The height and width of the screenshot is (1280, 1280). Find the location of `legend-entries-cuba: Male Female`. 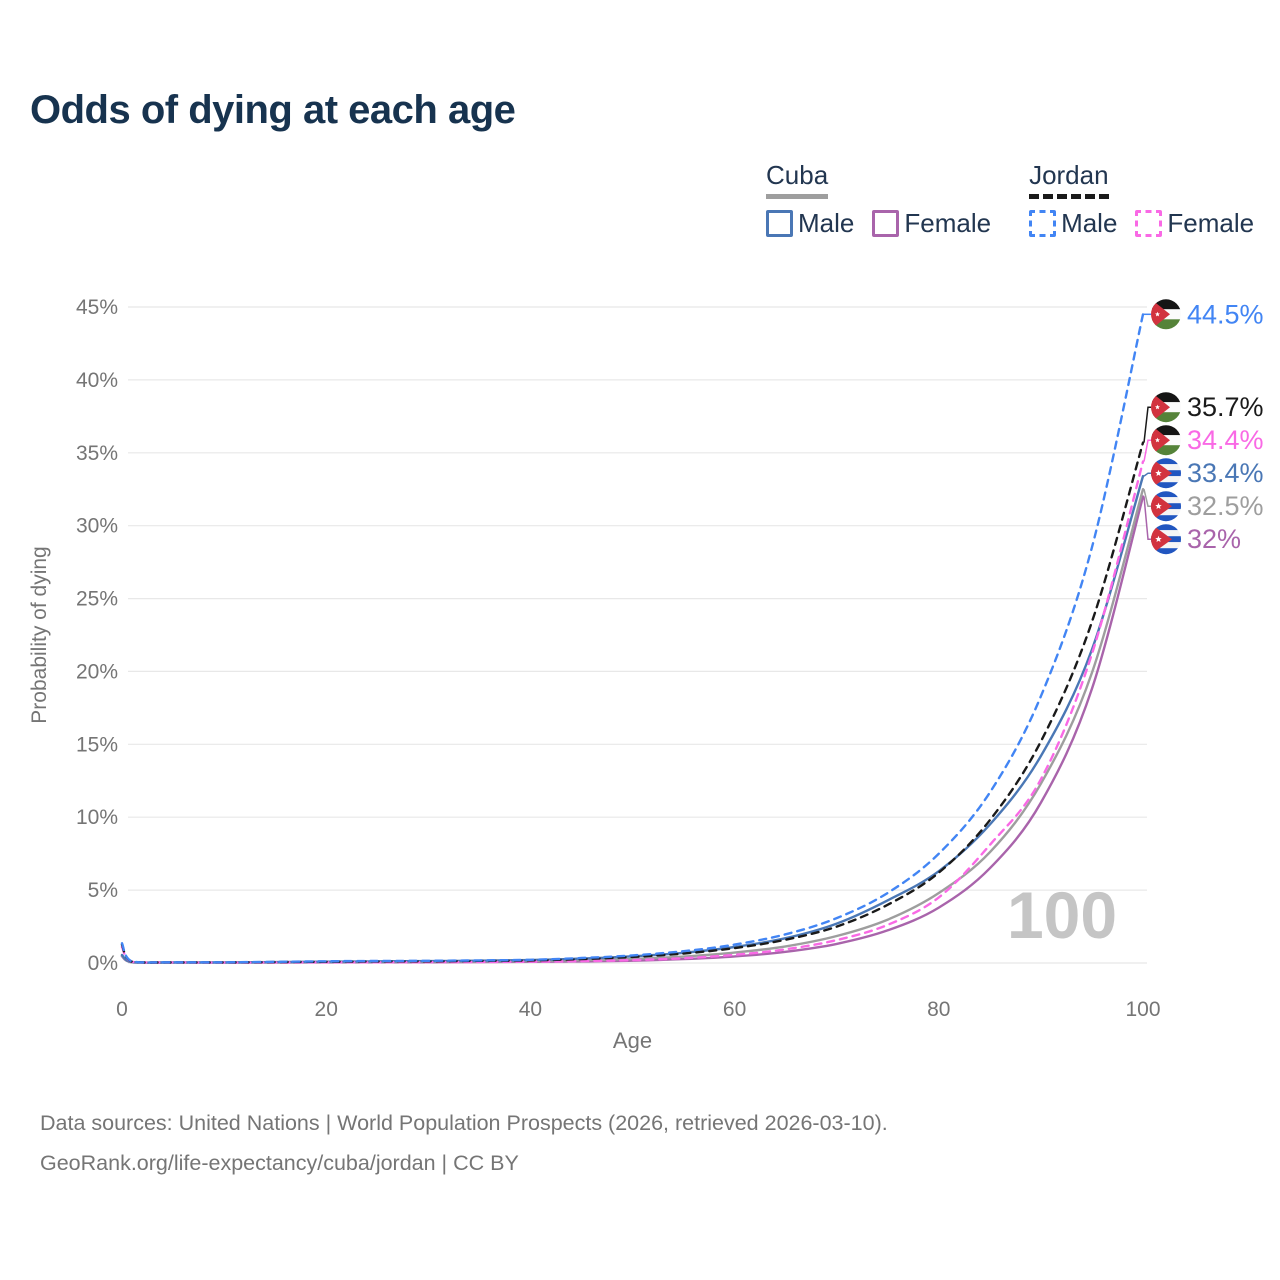

legend-entries-cuba: Male Female is located at coordinates (878, 223).